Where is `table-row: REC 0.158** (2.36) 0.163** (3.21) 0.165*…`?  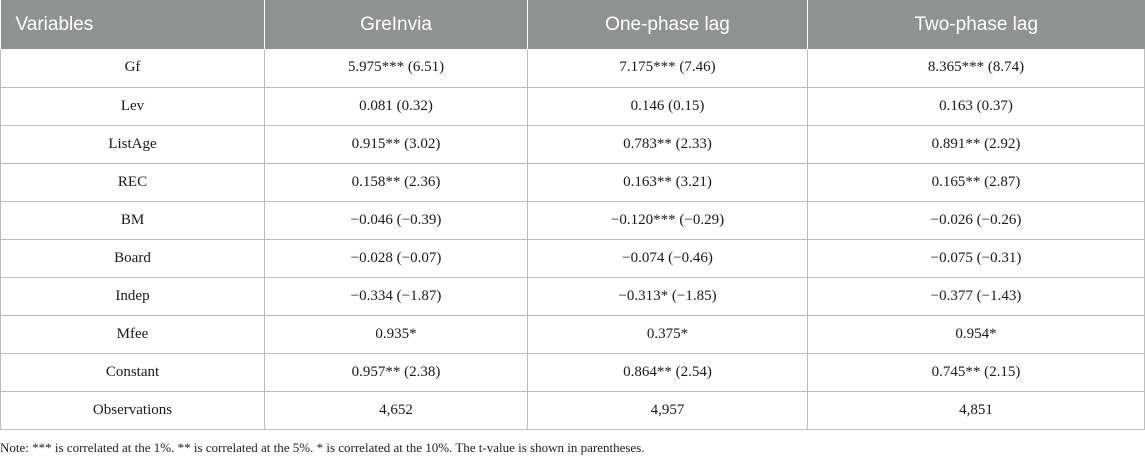 table-row: REC 0.158** (2.36) 0.163** (3.21) 0.165*… is located at coordinates (572, 182).